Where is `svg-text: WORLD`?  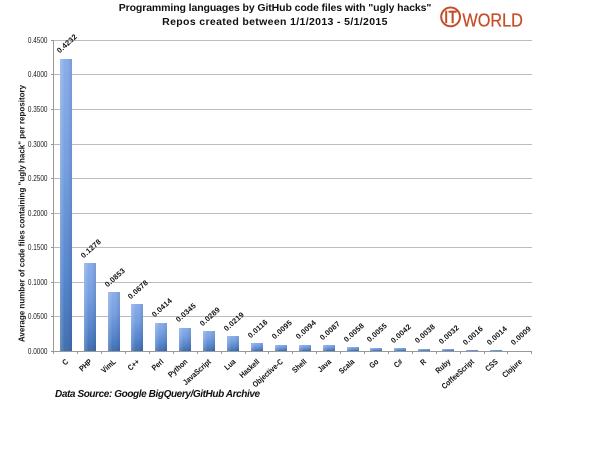 svg-text: WORLD is located at coordinates (492, 20).